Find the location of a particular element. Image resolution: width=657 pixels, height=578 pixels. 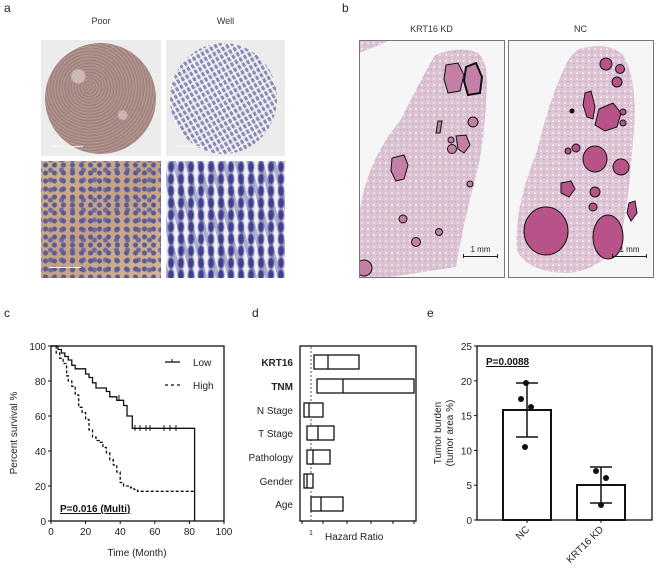

km-curve-low is located at coordinates (123, 433).